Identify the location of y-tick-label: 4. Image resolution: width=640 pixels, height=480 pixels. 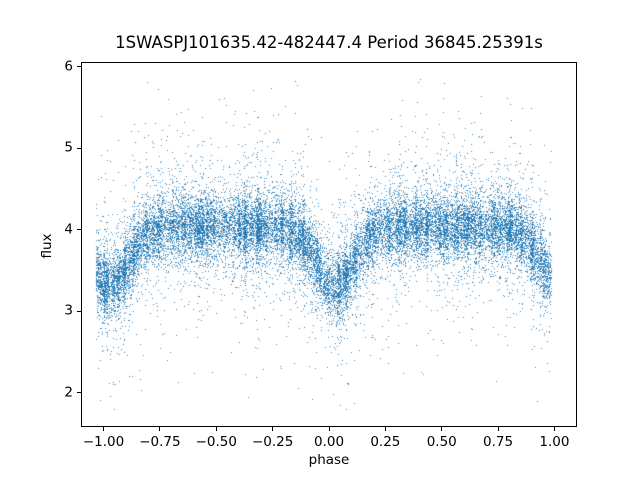
(68, 229).